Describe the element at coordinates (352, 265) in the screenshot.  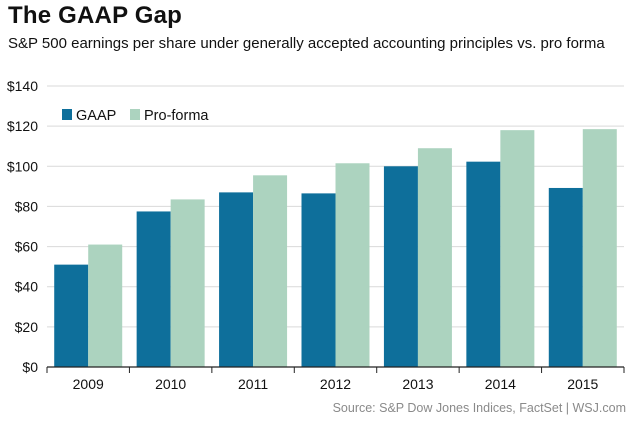
I see `bar-proforma-2012` at that location.